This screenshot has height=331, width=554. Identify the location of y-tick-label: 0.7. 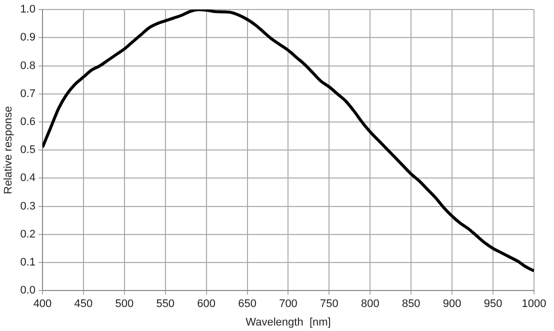
(28, 94).